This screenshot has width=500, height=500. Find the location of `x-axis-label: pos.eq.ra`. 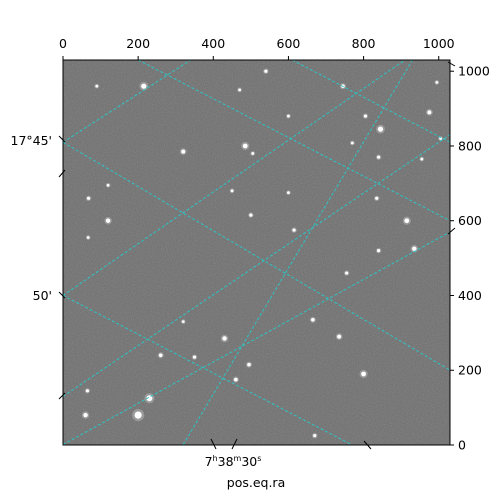

x-axis-label: pos.eq.ra is located at coordinates (256, 482).